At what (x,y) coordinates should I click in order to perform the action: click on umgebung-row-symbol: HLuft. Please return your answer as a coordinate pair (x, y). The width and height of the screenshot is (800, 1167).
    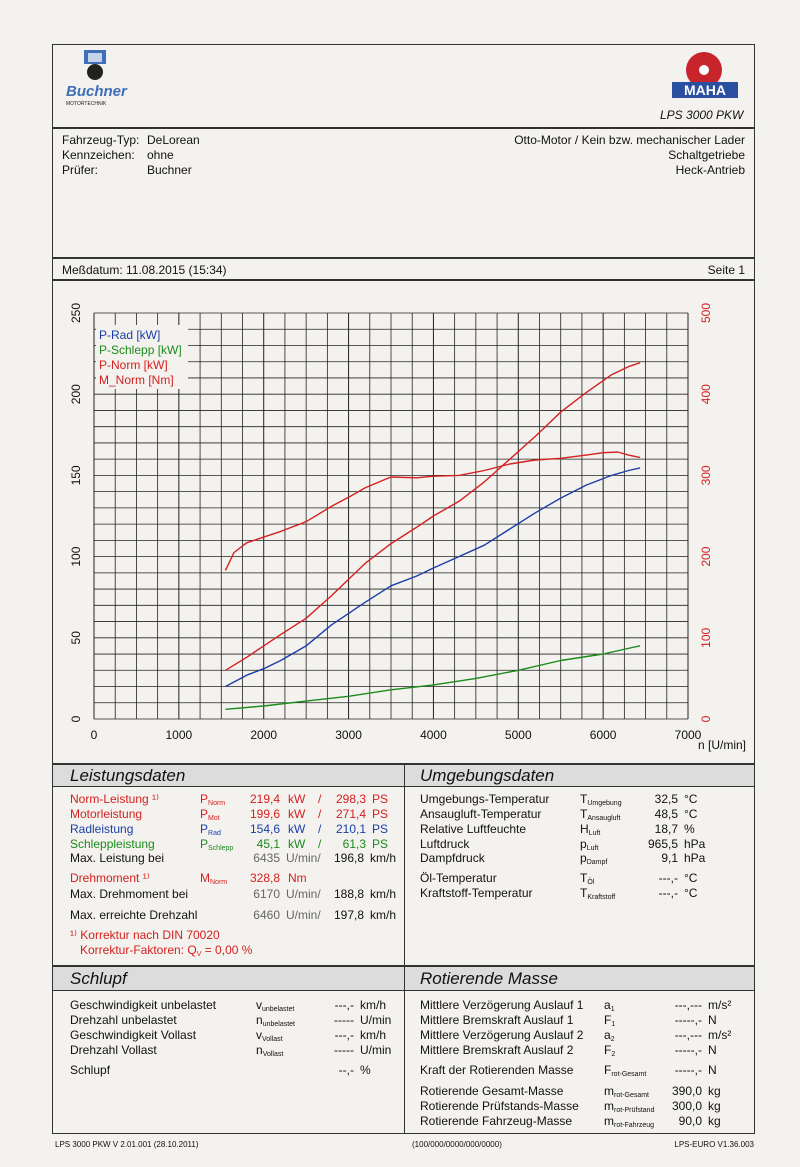
    Looking at the image, I should click on (590, 829).